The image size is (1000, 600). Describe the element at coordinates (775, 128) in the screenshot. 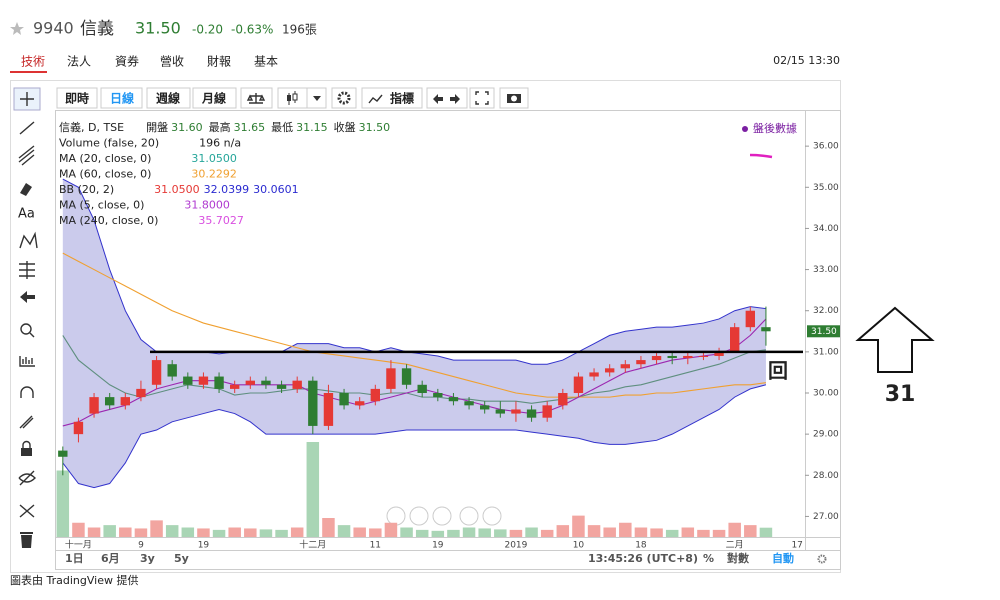

I see `after-hours: 盤後數據` at that location.